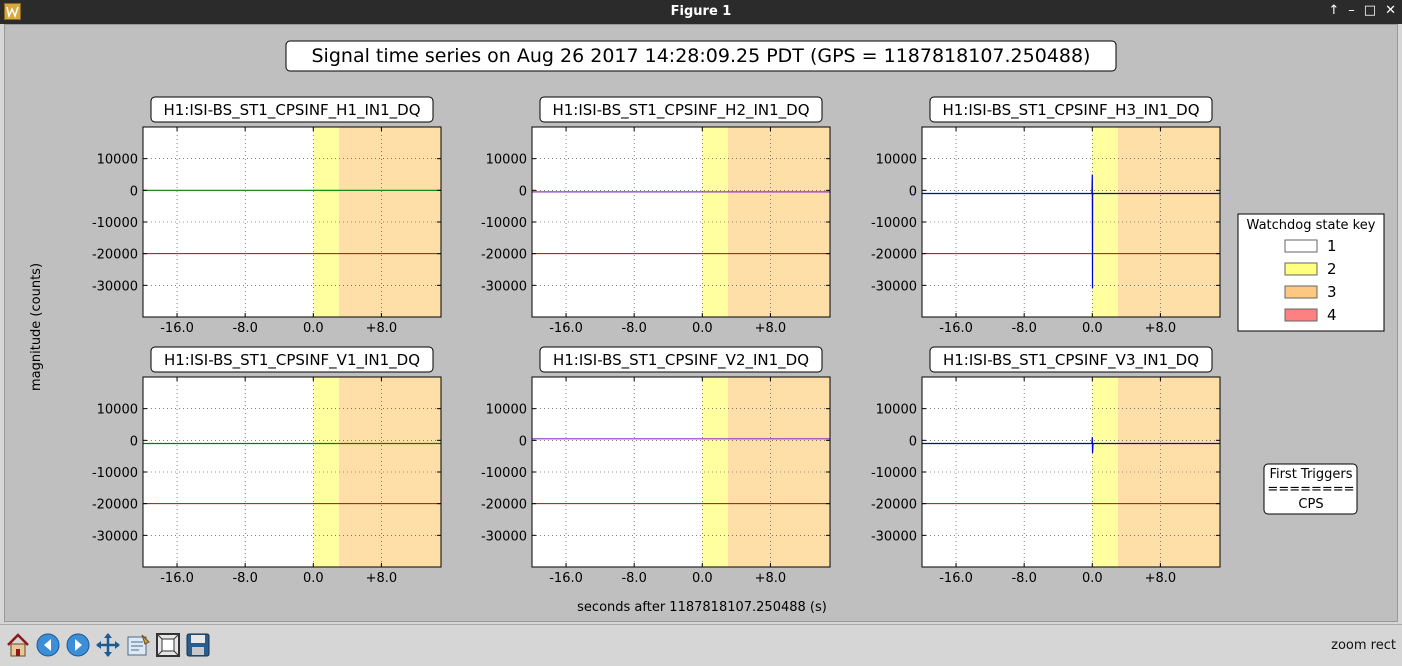  Describe the element at coordinates (1311, 272) in the screenshot. I see `watchdog-legend: Watchdog state key 1 2 3 4` at that location.